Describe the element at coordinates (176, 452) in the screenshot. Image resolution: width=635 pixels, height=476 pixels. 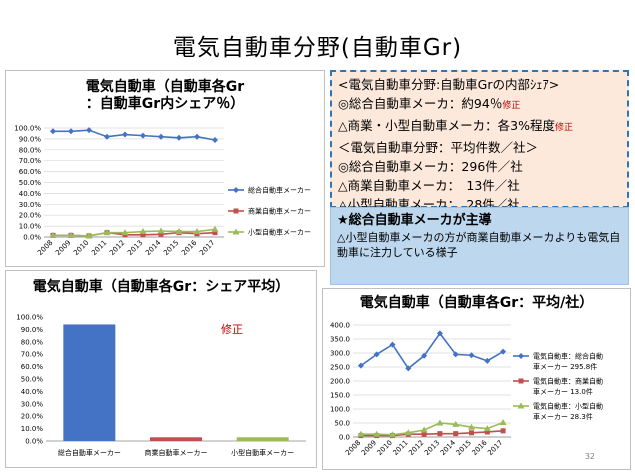
I see `x-tick-label: 商業自動車メーカー` at that location.